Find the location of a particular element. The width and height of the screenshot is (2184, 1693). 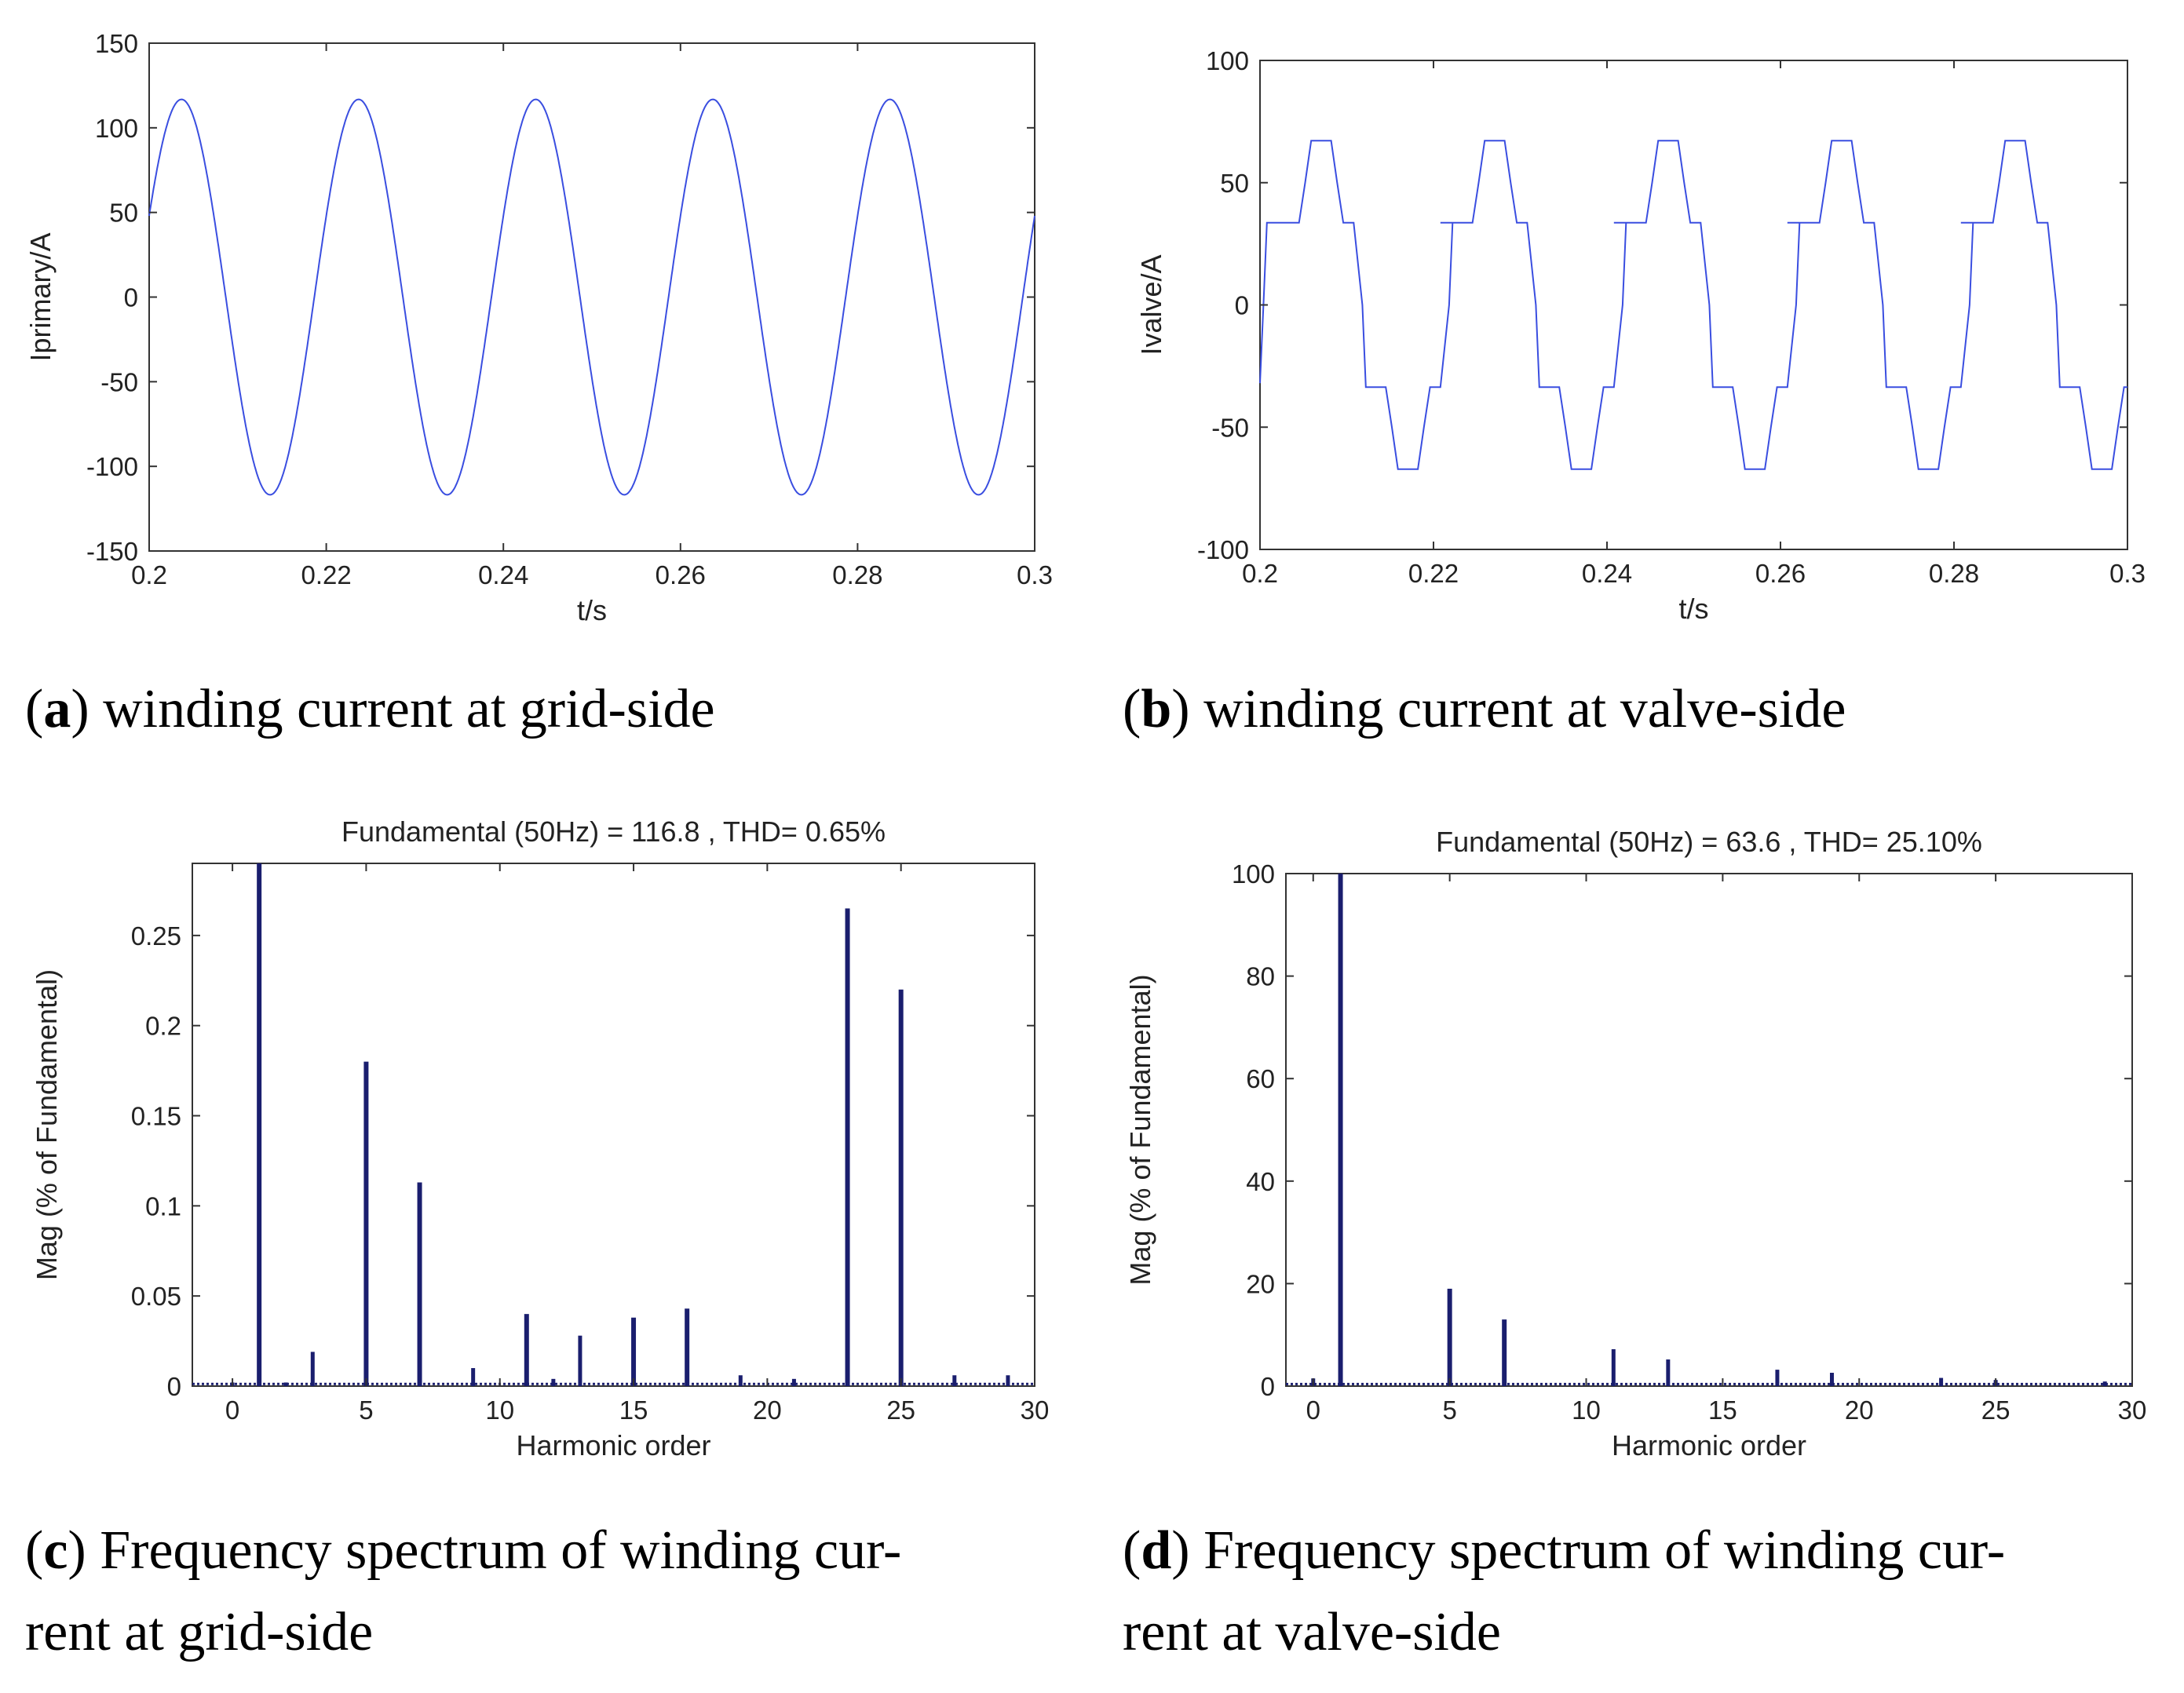

y-tick-label: 0.2 is located at coordinates (163, 1026).